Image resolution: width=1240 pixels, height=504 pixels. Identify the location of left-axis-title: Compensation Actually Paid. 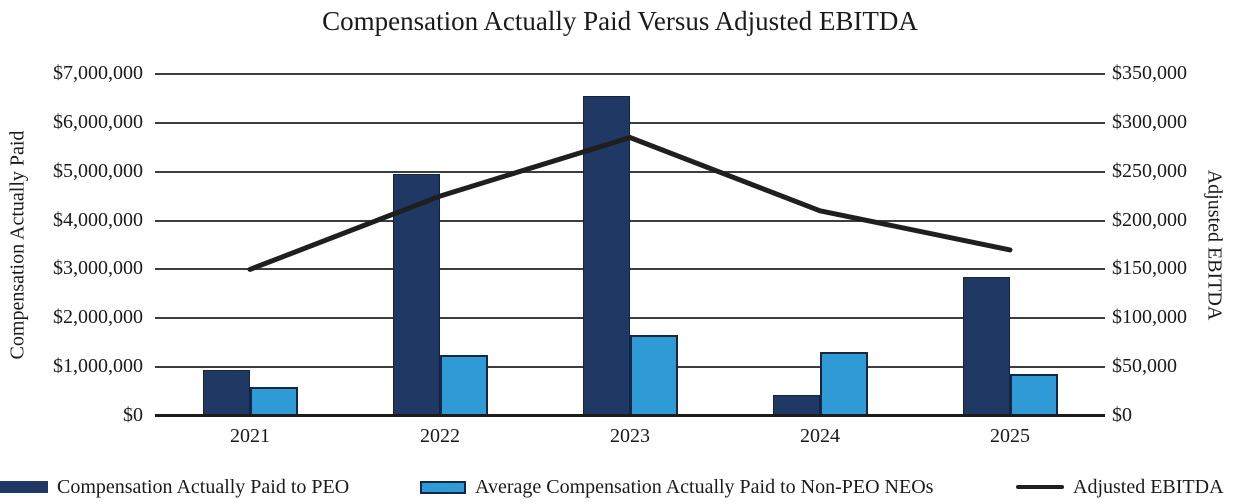
(17, 245).